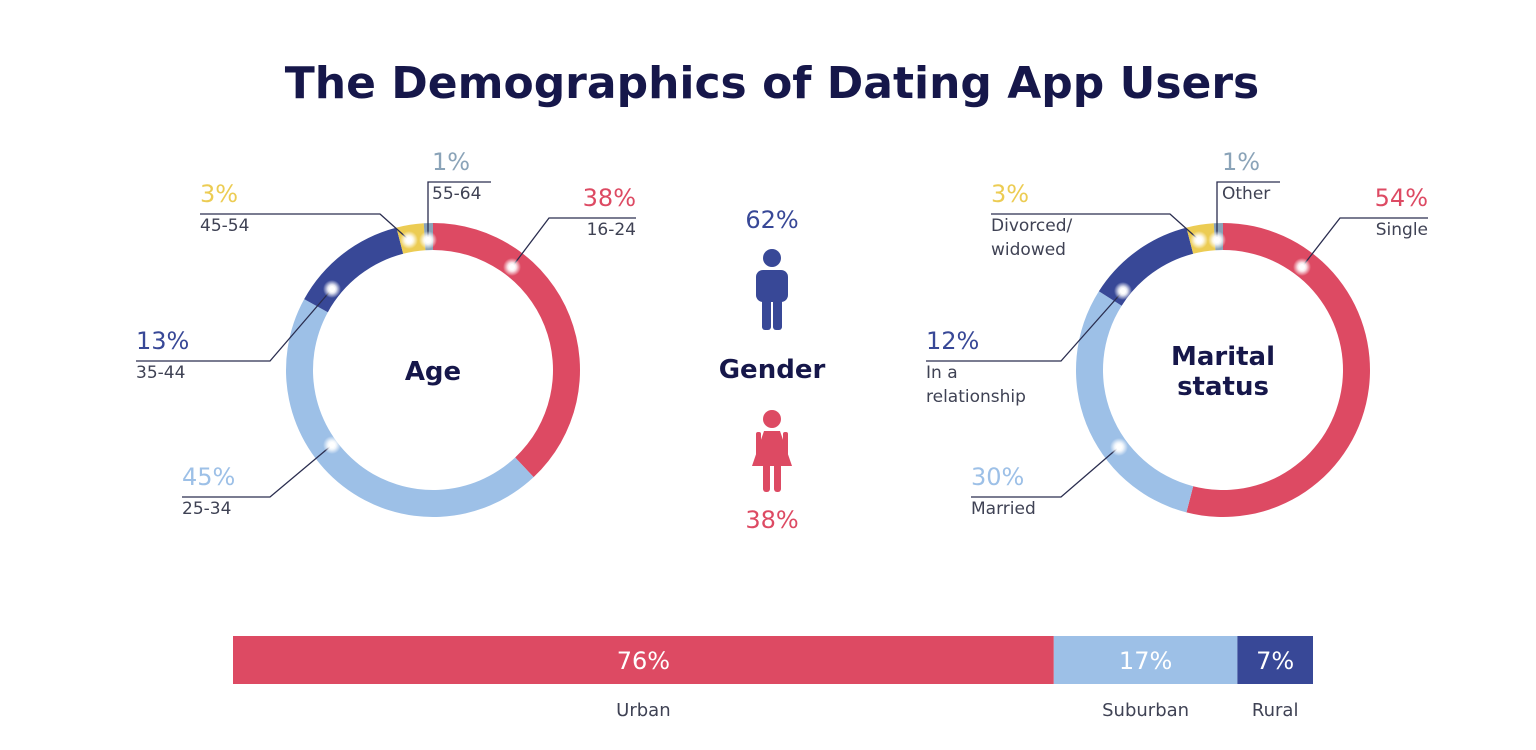 This screenshot has width=1536, height=750. What do you see at coordinates (1275, 710) in the screenshot?
I see `bar-label-rural: Rural` at bounding box center [1275, 710].